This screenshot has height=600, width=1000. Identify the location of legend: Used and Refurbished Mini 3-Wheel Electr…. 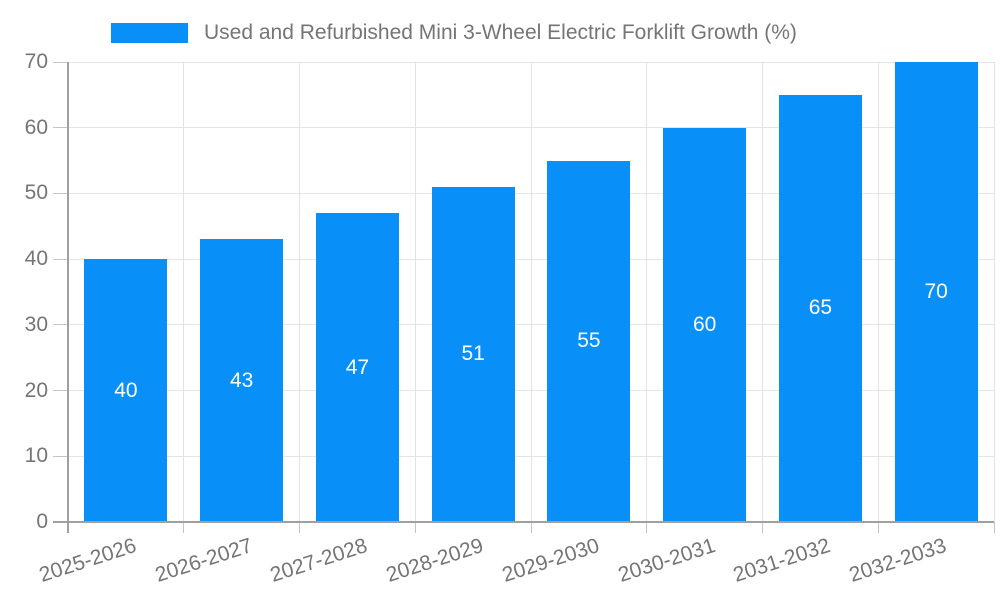
(454, 33).